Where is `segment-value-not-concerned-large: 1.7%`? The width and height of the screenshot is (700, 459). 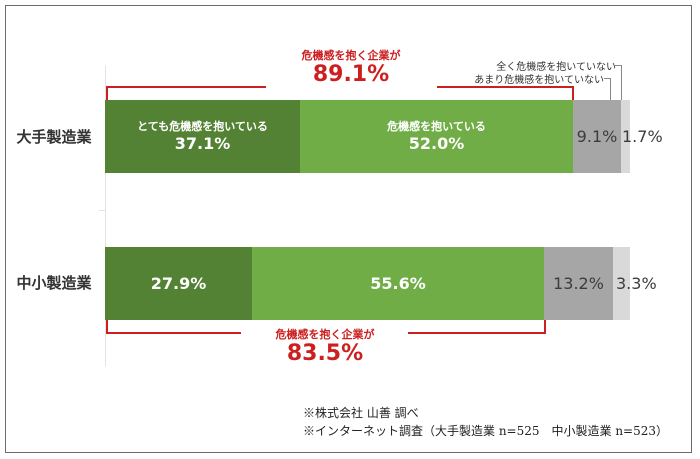
segment-value-not-concerned-large: 1.7% is located at coordinates (642, 136).